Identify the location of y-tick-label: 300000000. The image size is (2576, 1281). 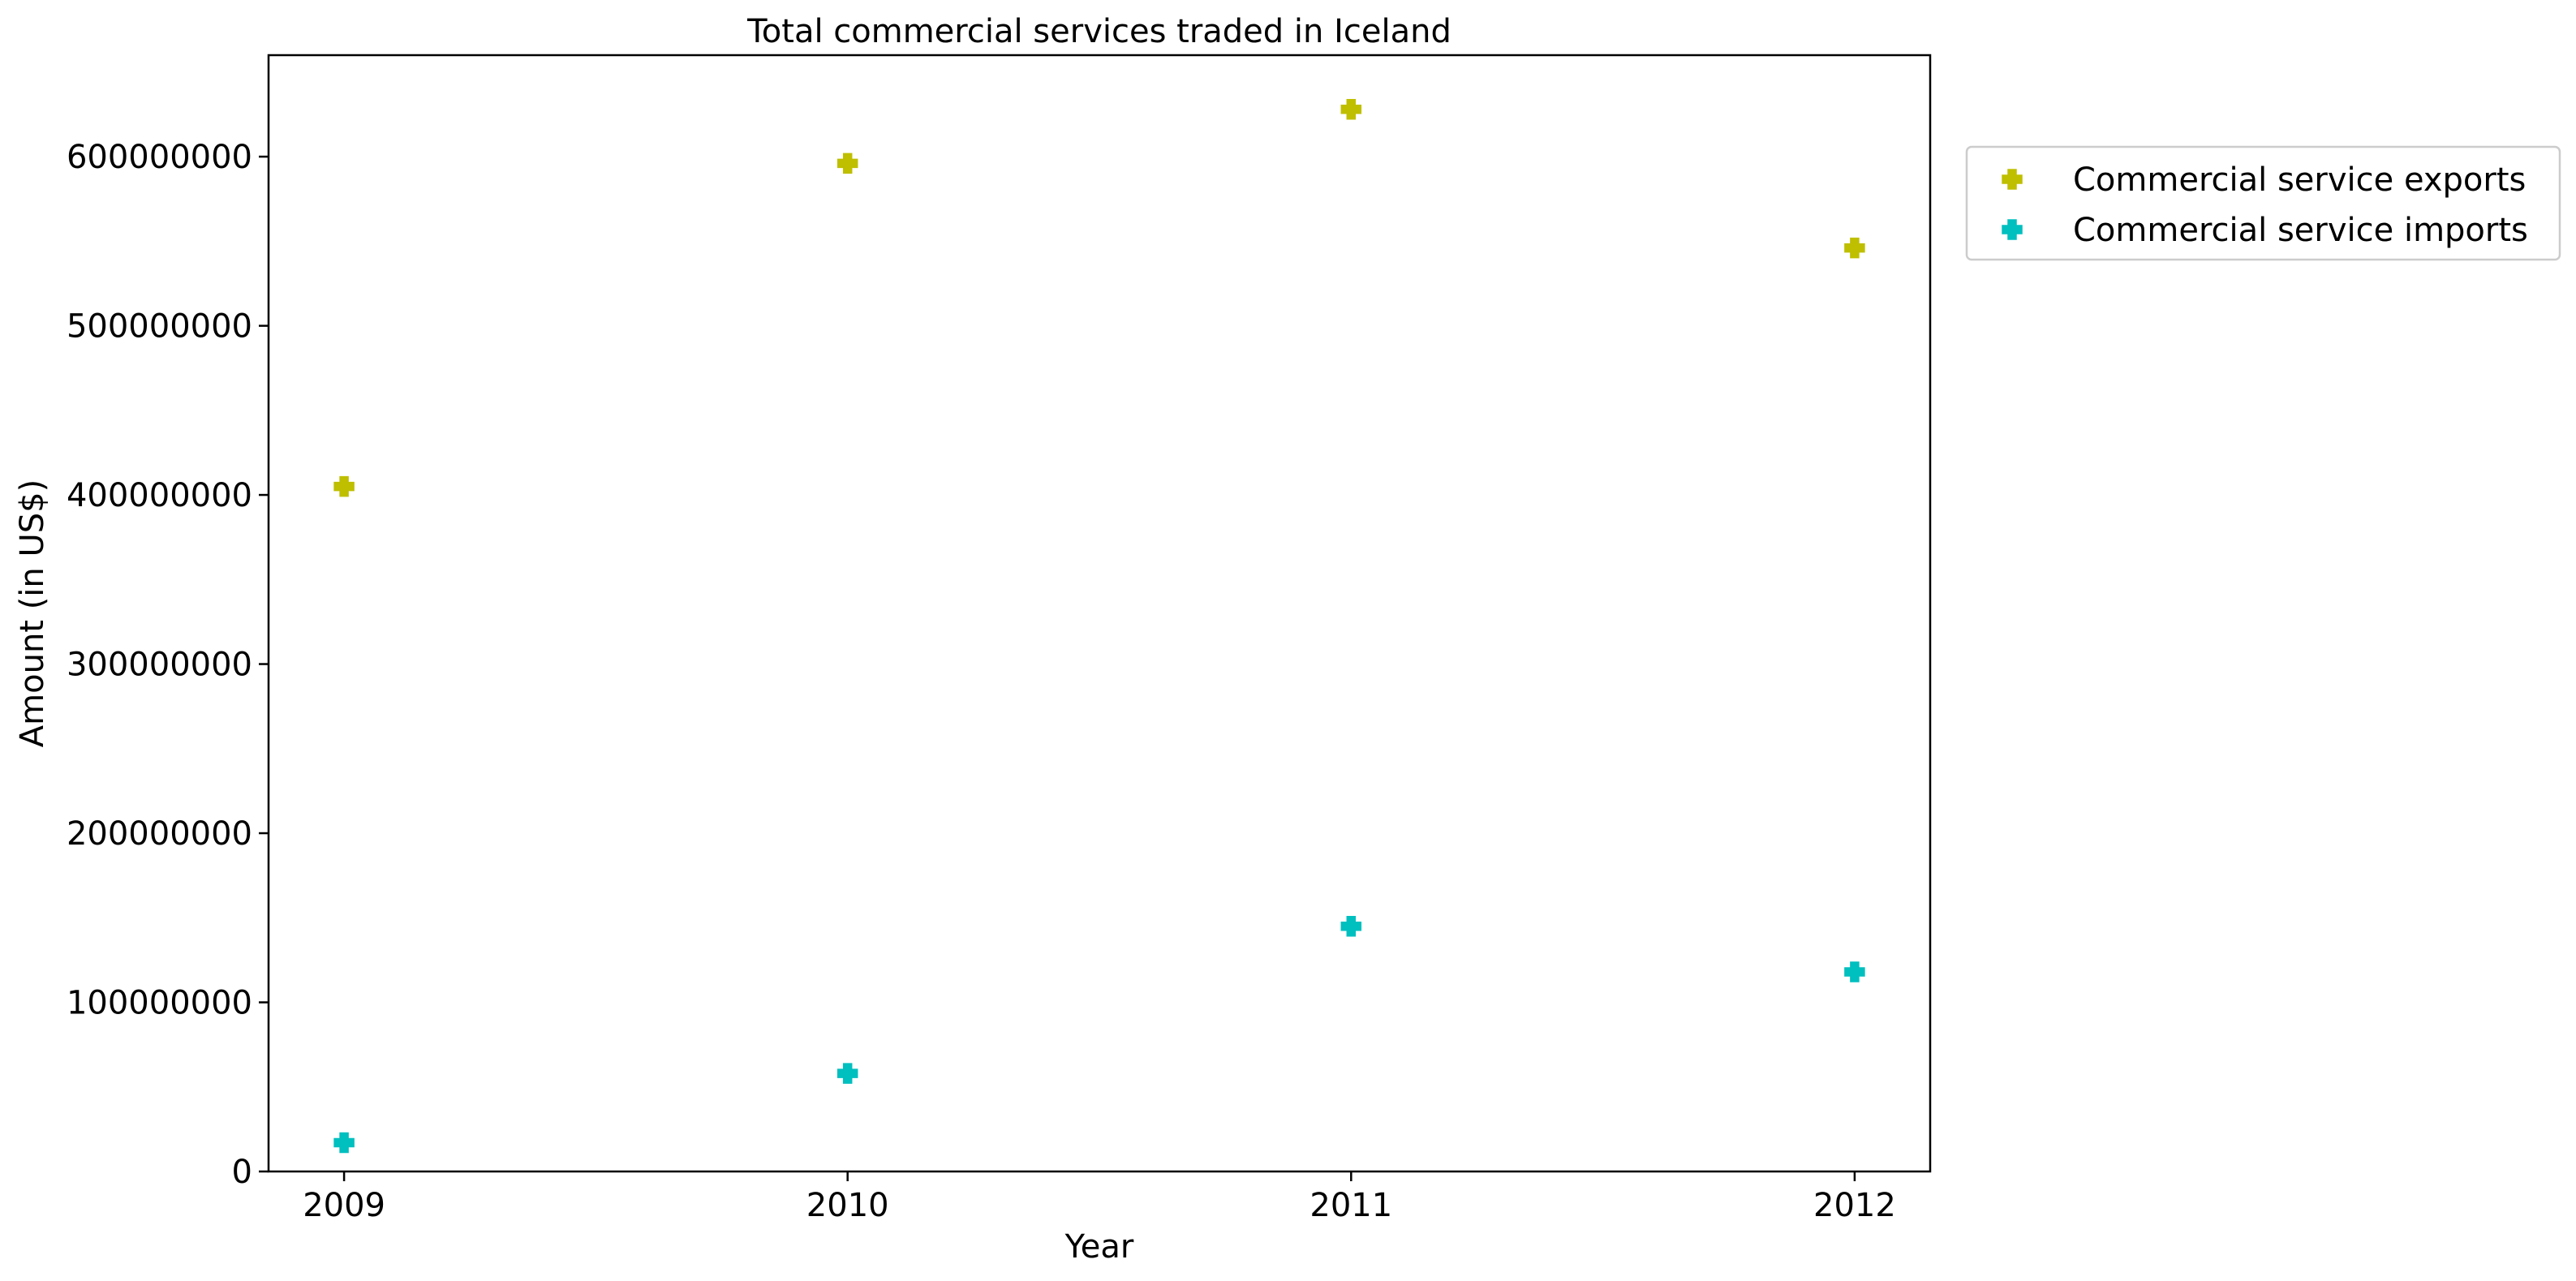
(159, 665).